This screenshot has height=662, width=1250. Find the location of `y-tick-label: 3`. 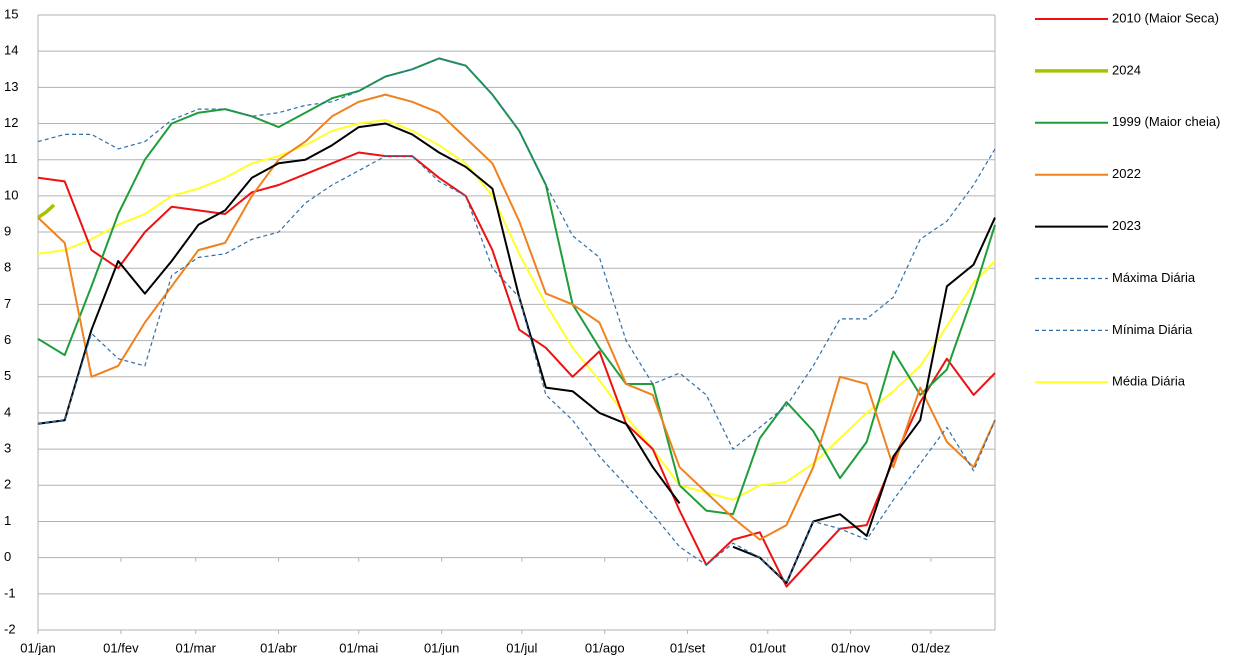

y-tick-label: 3 is located at coordinates (7, 448).